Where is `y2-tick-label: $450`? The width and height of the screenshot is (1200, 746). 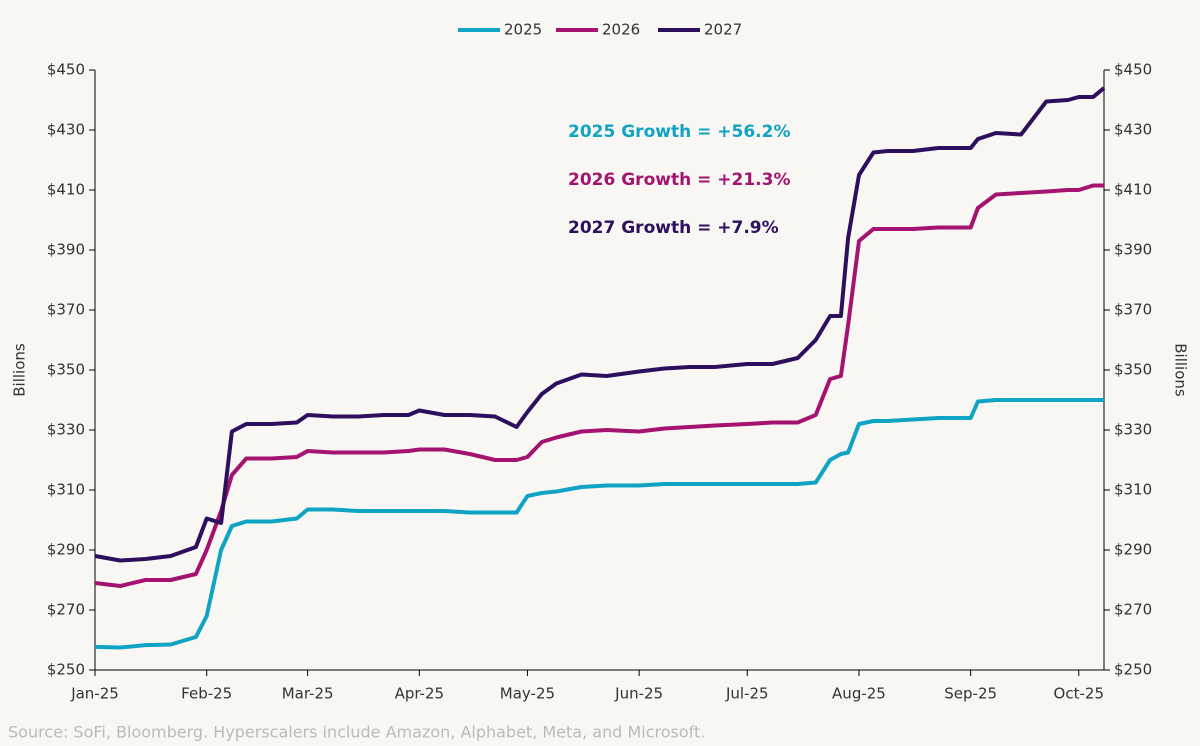
y2-tick-label: $450 is located at coordinates (1133, 70).